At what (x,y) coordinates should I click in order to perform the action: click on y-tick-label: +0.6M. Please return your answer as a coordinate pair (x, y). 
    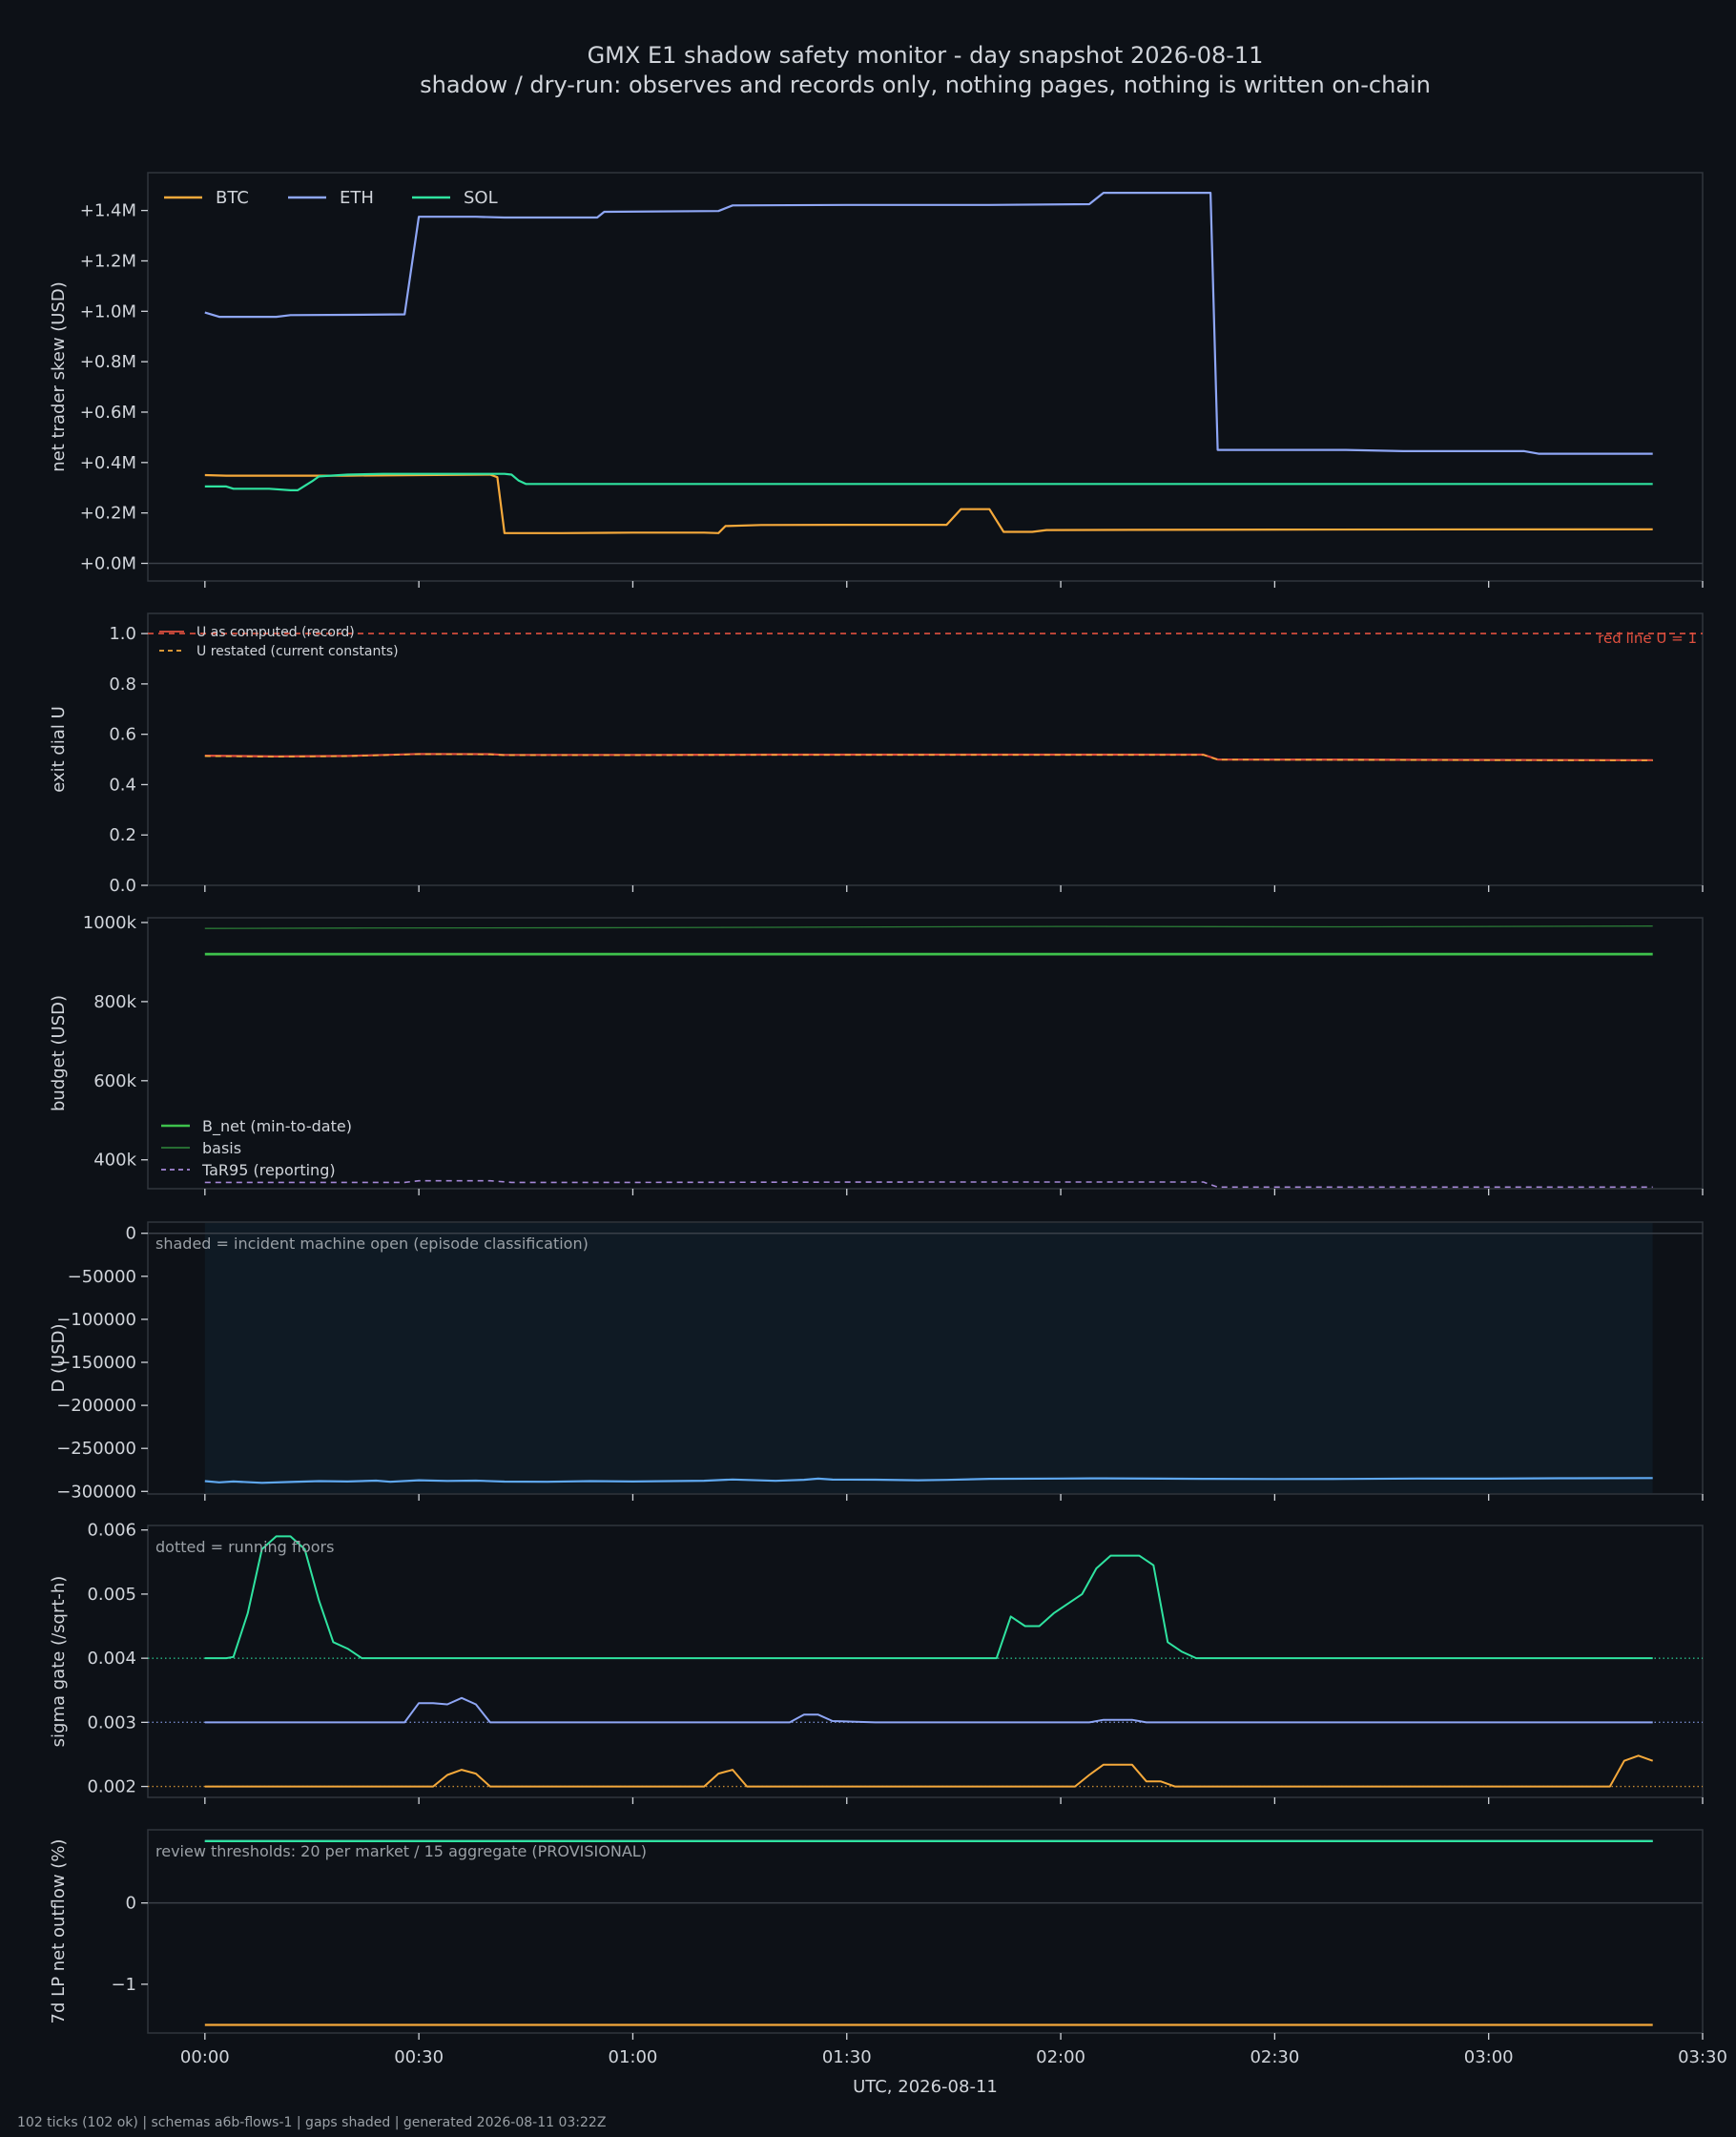
    Looking at the image, I should click on (108, 413).